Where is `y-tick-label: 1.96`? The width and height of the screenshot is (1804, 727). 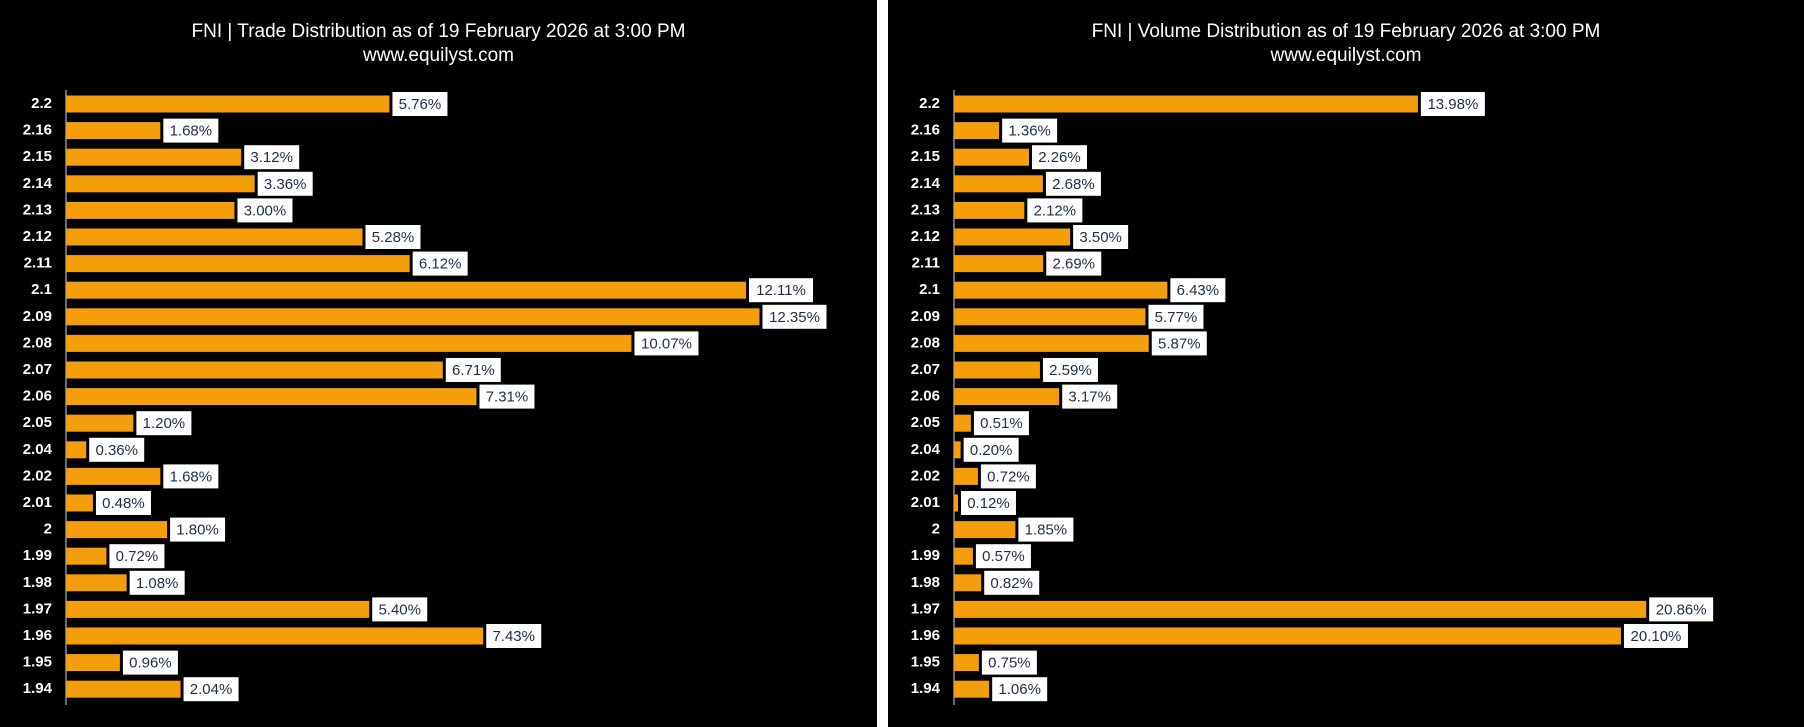 y-tick-label: 1.96 is located at coordinates (925, 635).